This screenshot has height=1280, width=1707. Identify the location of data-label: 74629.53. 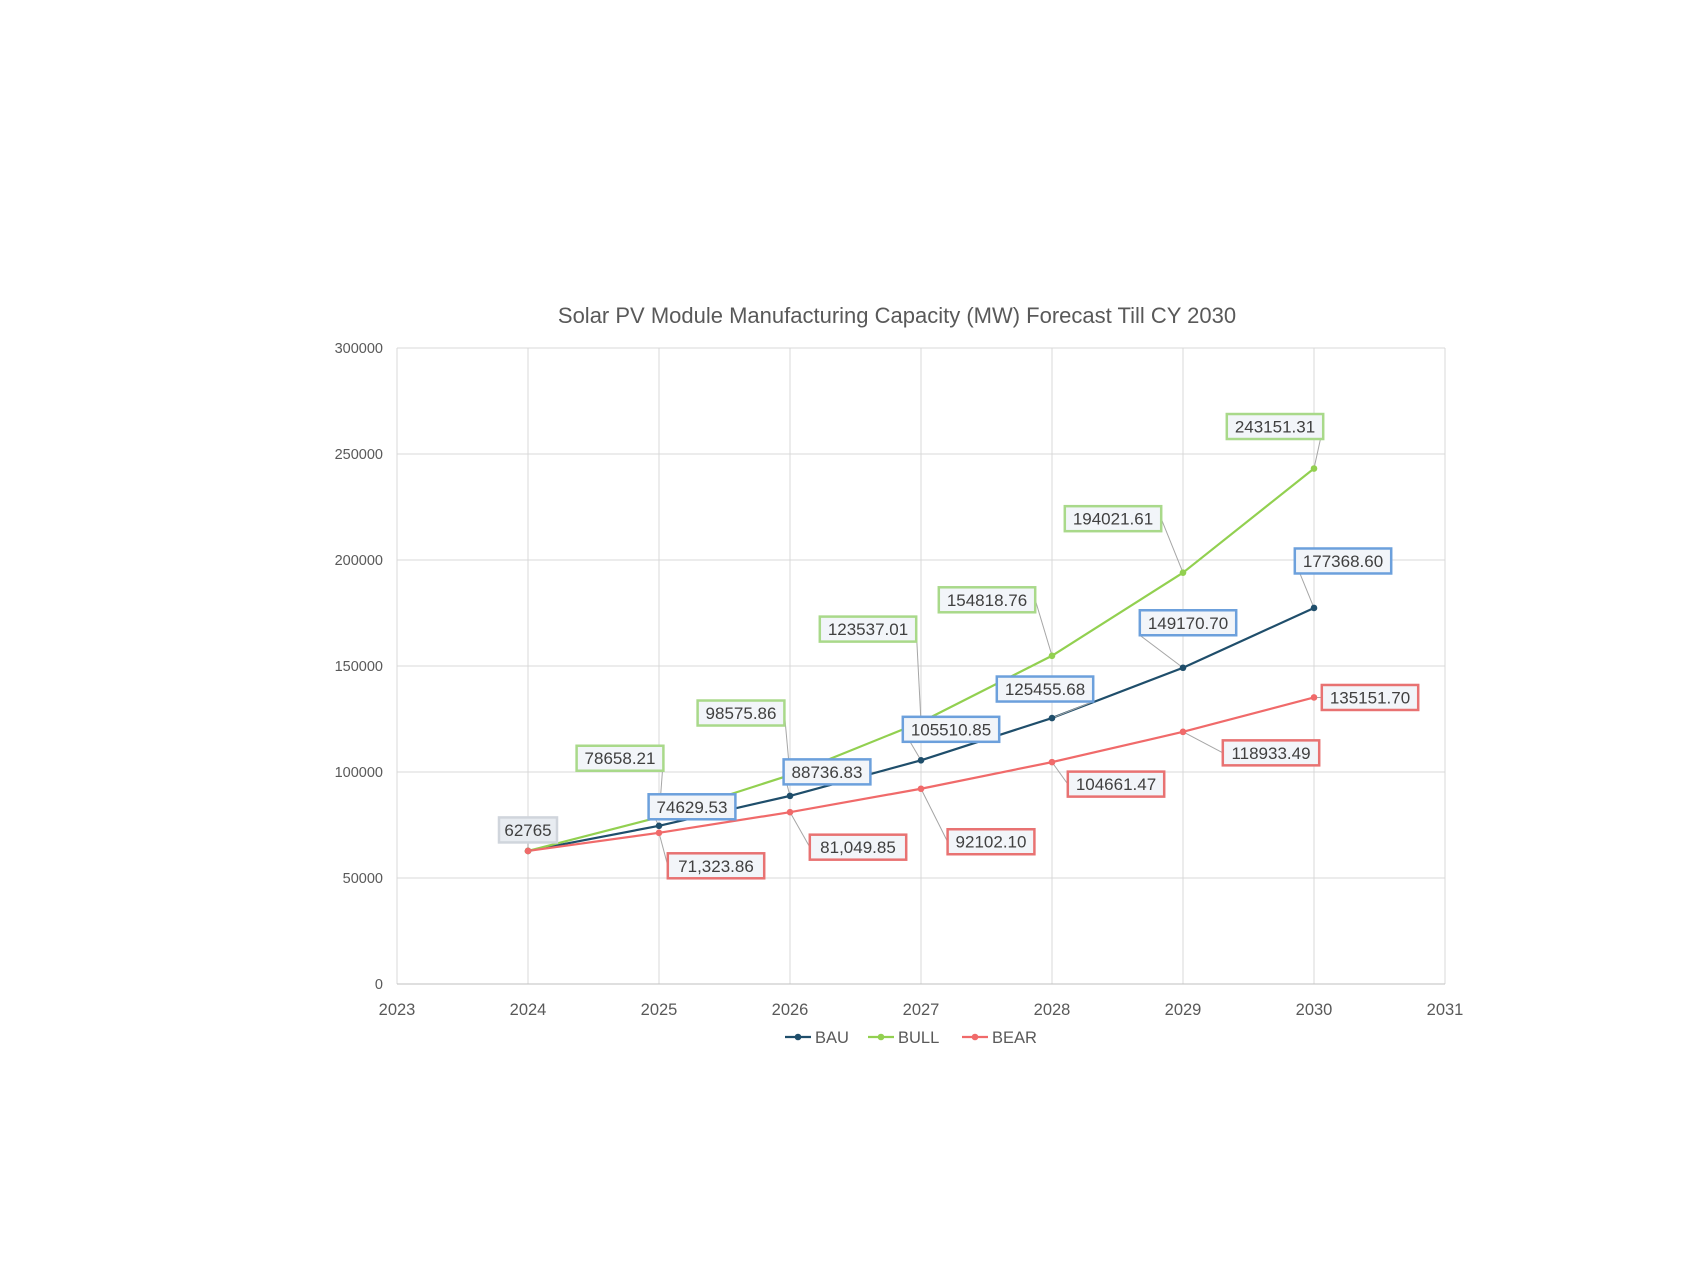
(692, 807).